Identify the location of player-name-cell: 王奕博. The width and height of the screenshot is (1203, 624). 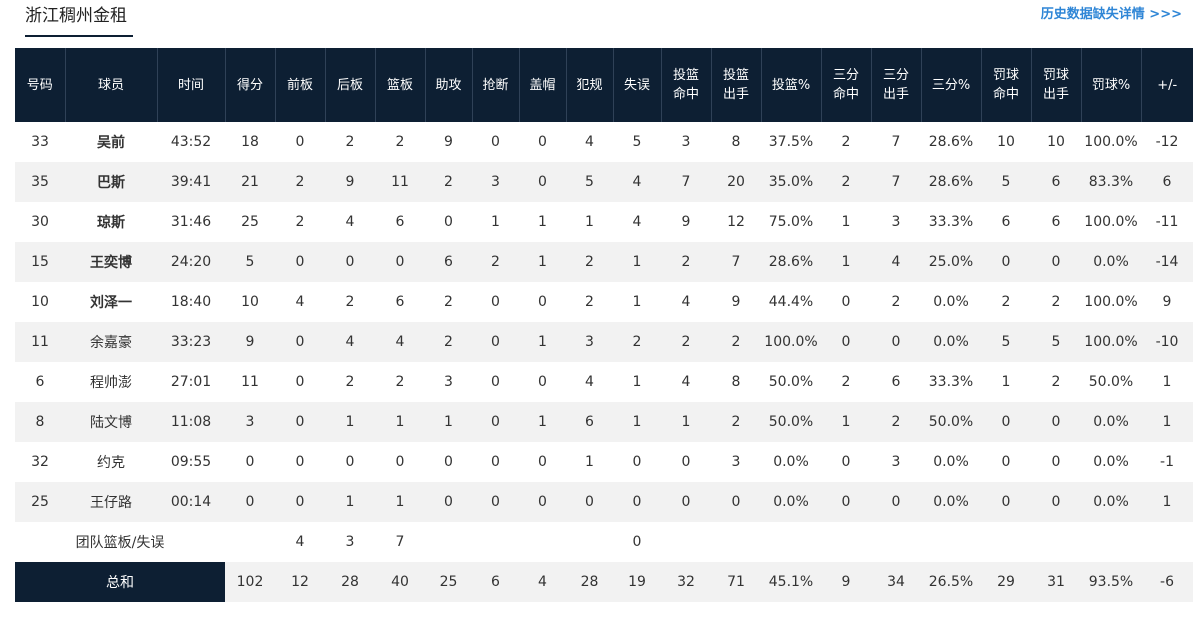
(111, 262).